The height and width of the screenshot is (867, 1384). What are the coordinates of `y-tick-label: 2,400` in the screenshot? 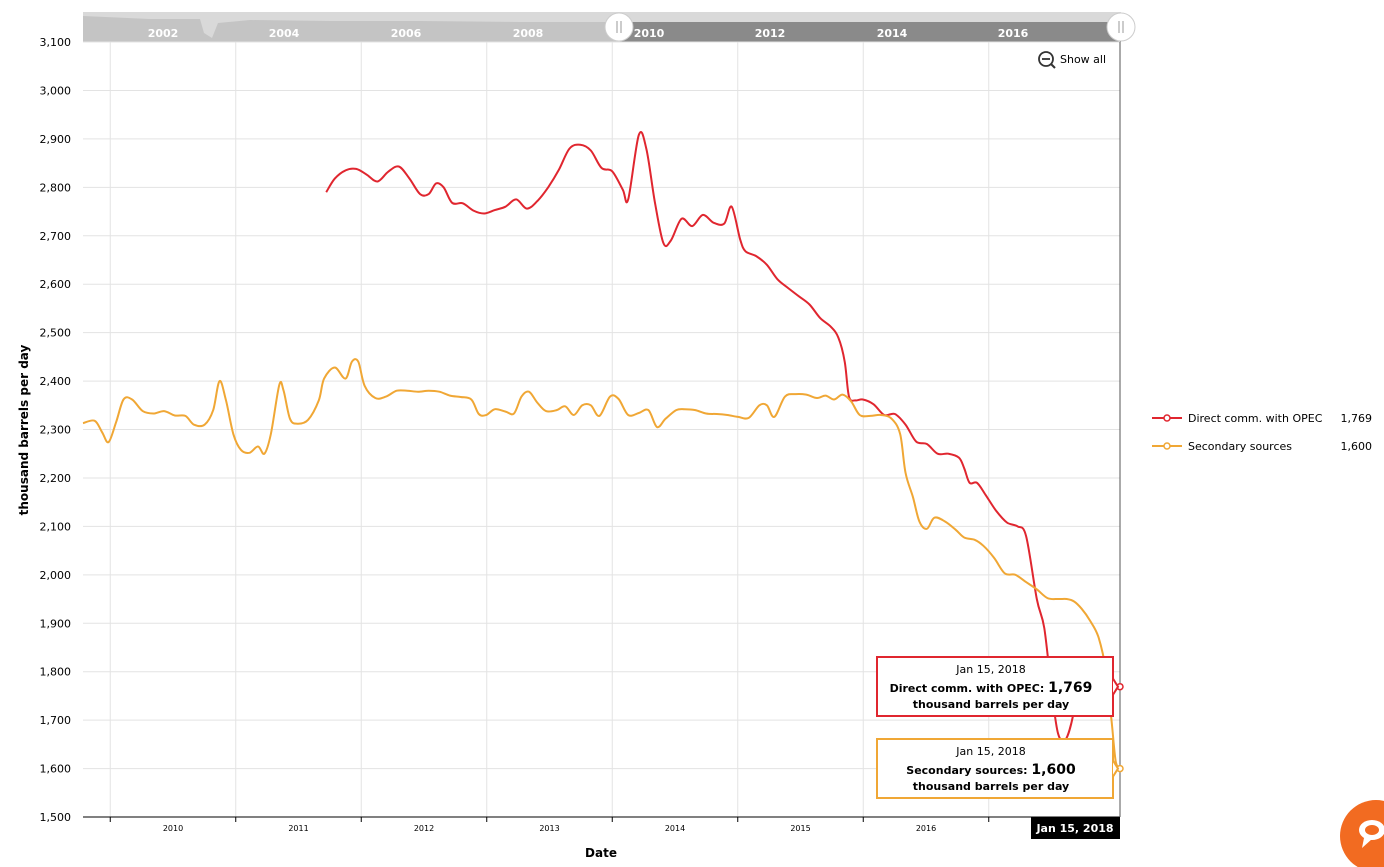 It's located at (56, 381).